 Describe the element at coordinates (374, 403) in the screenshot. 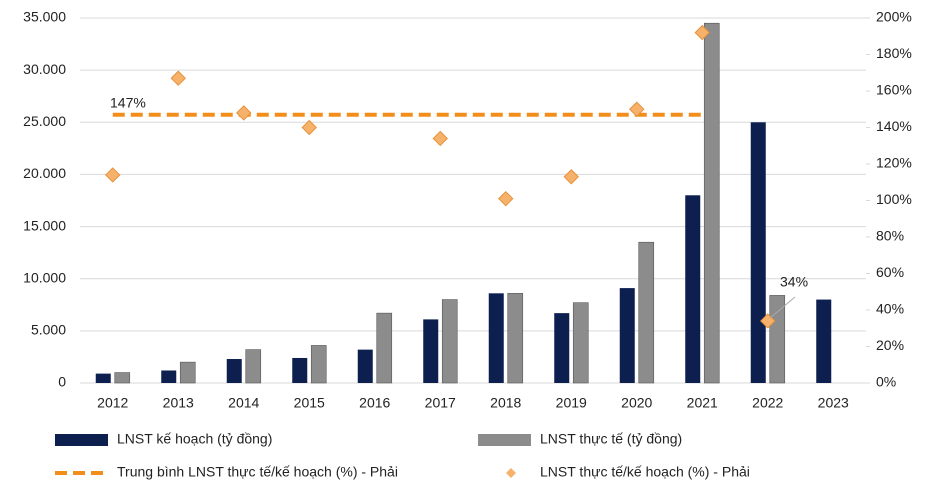

I see `x-tick-label: 2016` at that location.